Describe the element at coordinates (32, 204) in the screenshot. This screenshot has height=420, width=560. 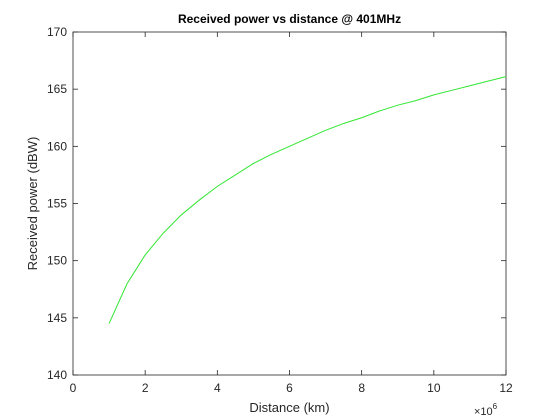
I see `y-axis-label: Received power (dBW)` at that location.